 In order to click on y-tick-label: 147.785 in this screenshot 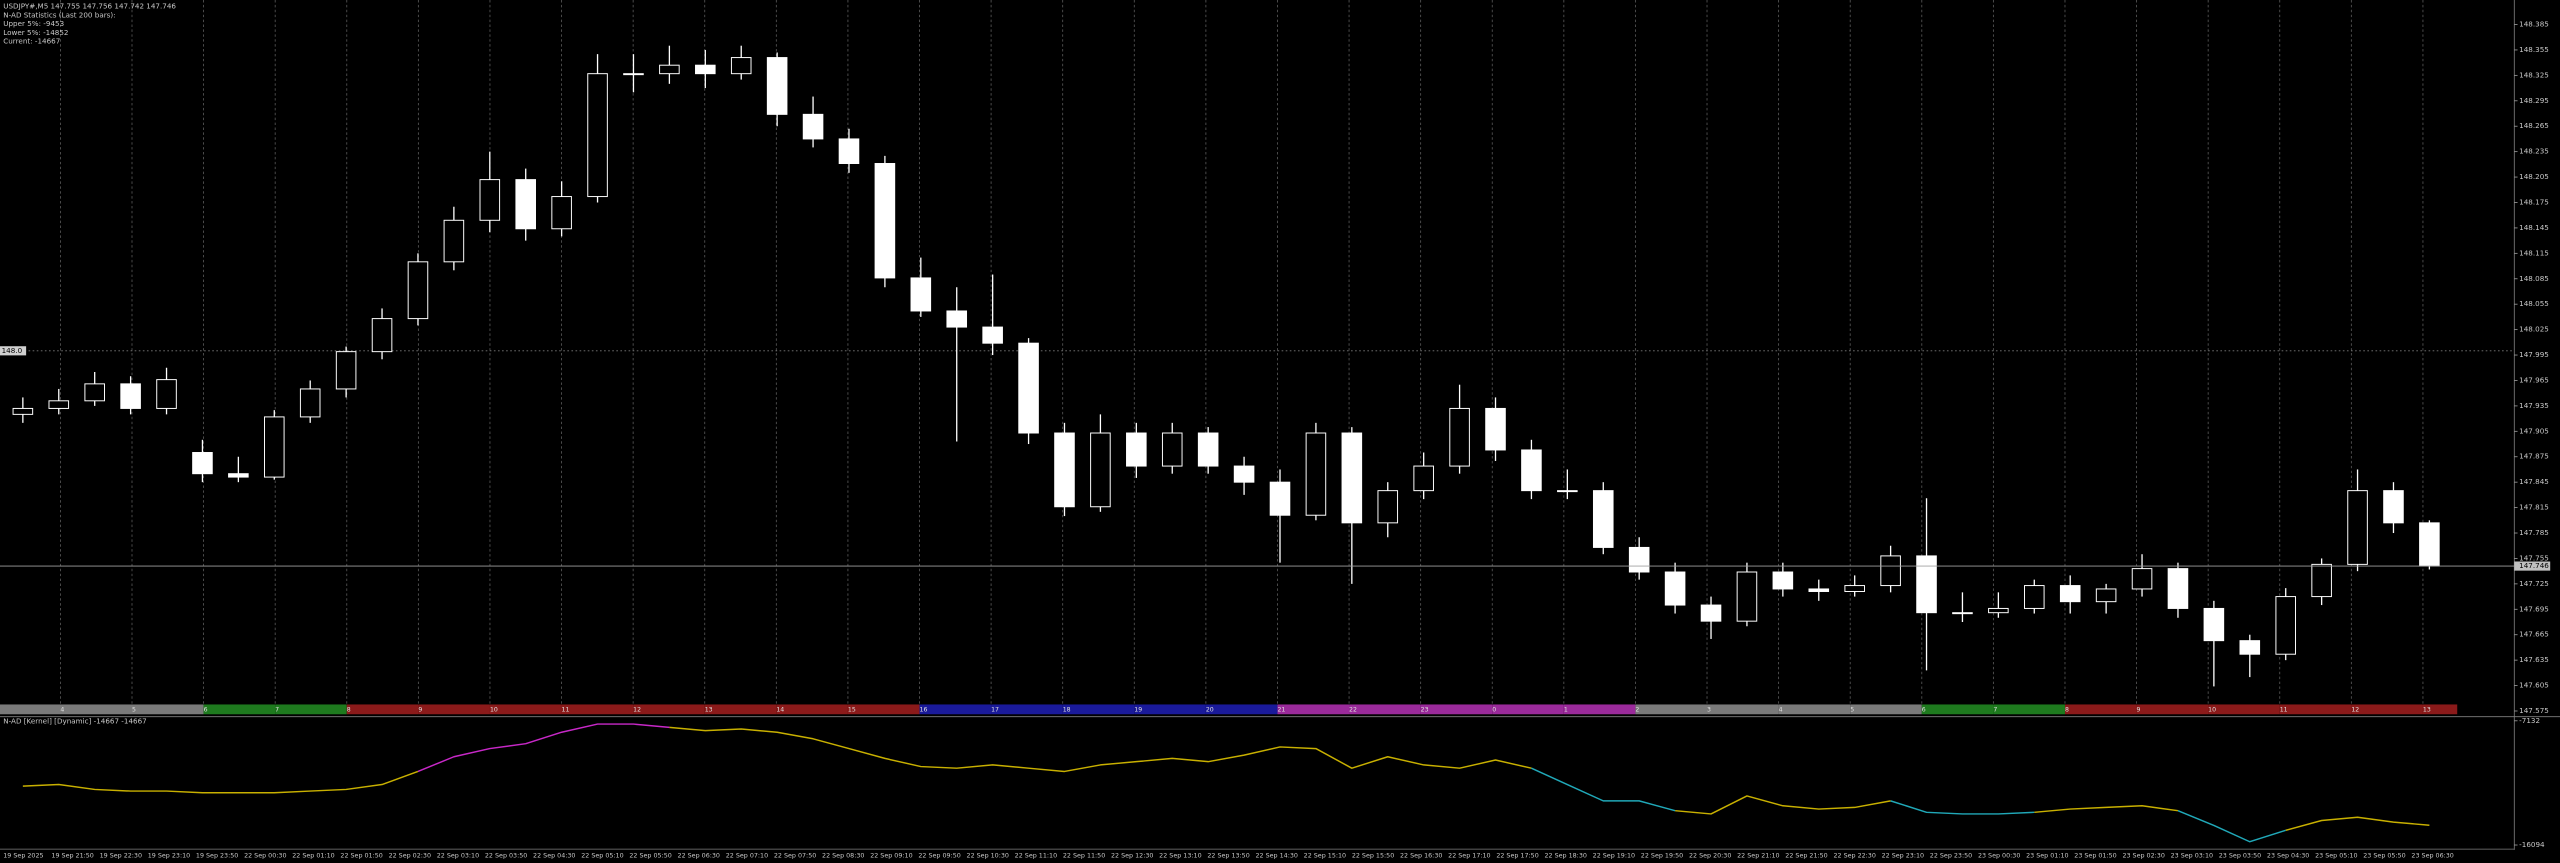, I will do `click(2534, 532)`.